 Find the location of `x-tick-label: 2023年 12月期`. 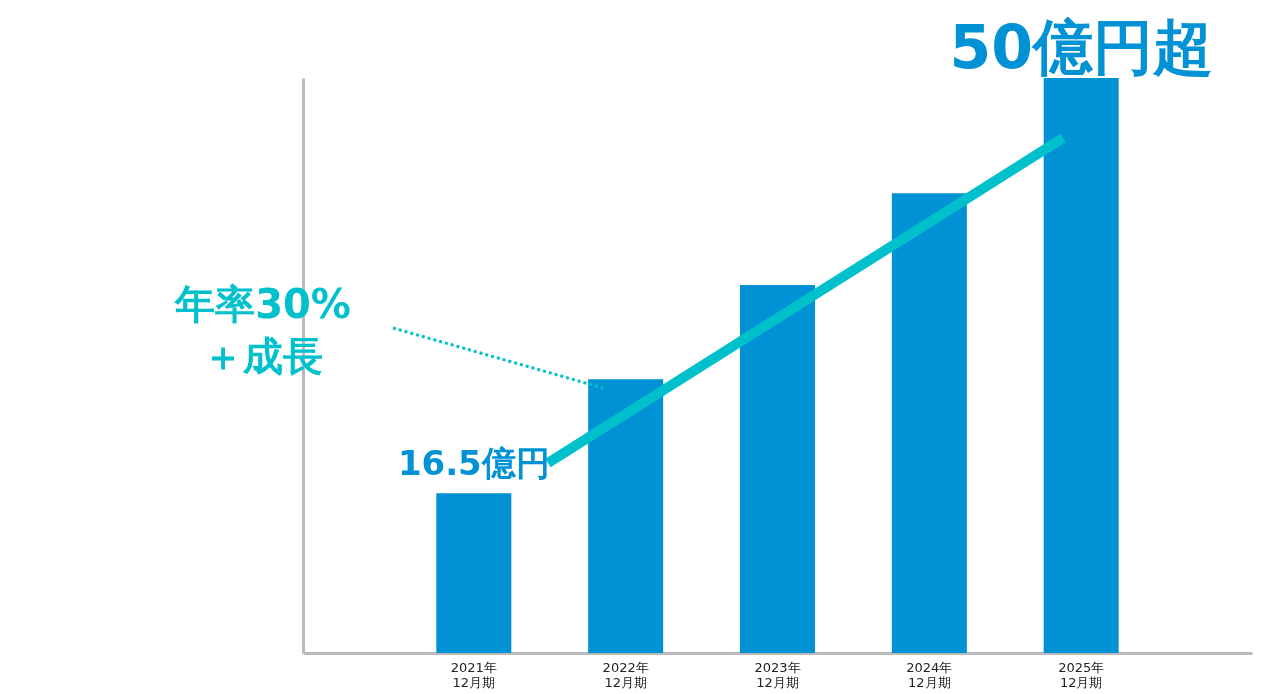

x-tick-label: 2023年 12月期 is located at coordinates (777, 674).